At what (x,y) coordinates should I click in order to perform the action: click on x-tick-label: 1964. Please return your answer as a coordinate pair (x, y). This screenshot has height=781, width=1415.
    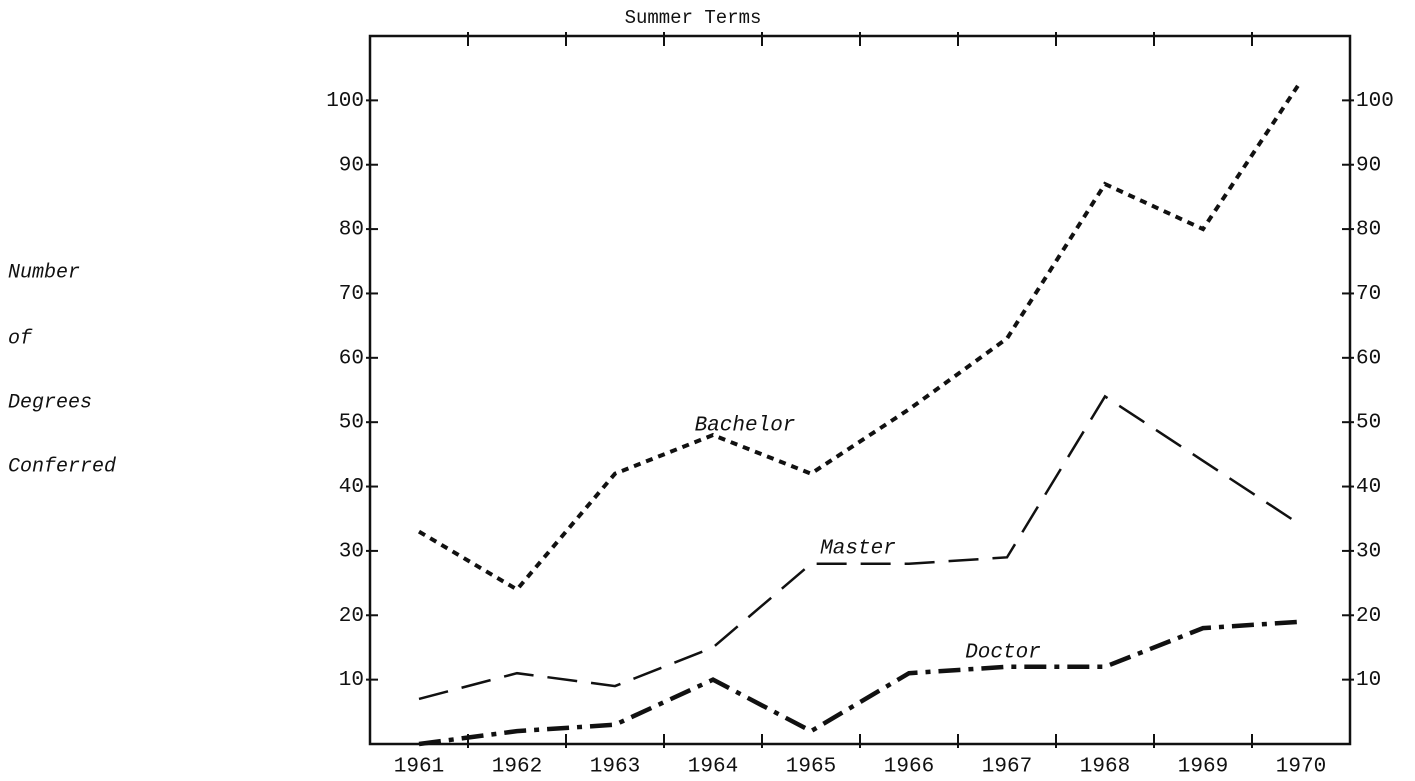
    Looking at the image, I should click on (713, 767).